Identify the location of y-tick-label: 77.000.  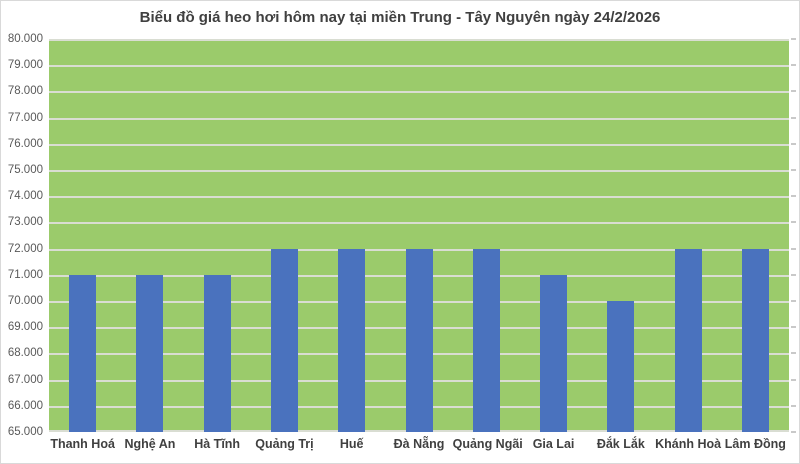
(25, 117).